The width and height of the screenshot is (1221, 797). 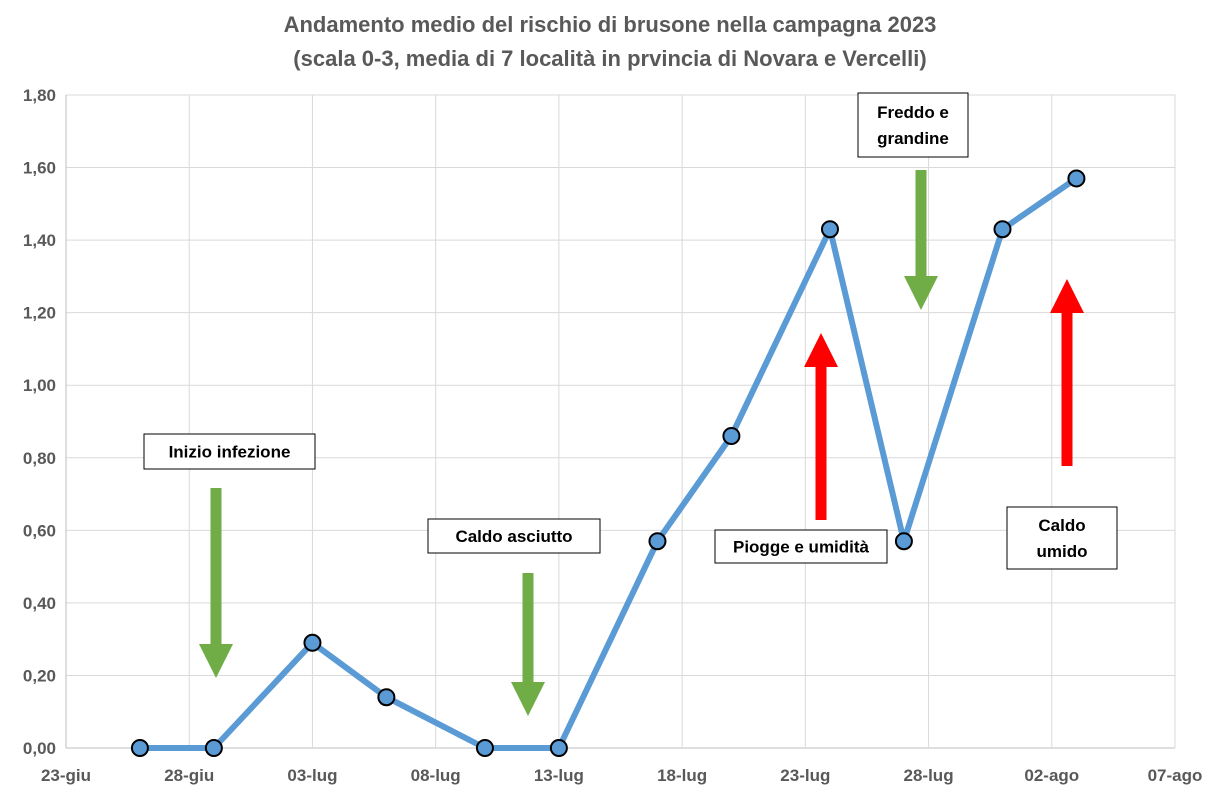 I want to click on y-tick-label: 1,80, so click(x=39, y=95).